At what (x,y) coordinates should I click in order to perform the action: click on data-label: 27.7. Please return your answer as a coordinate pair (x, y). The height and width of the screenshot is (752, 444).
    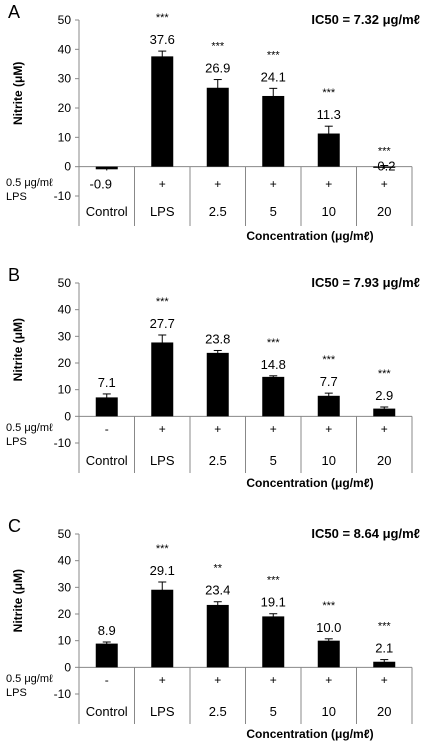
    Looking at the image, I should click on (162, 323).